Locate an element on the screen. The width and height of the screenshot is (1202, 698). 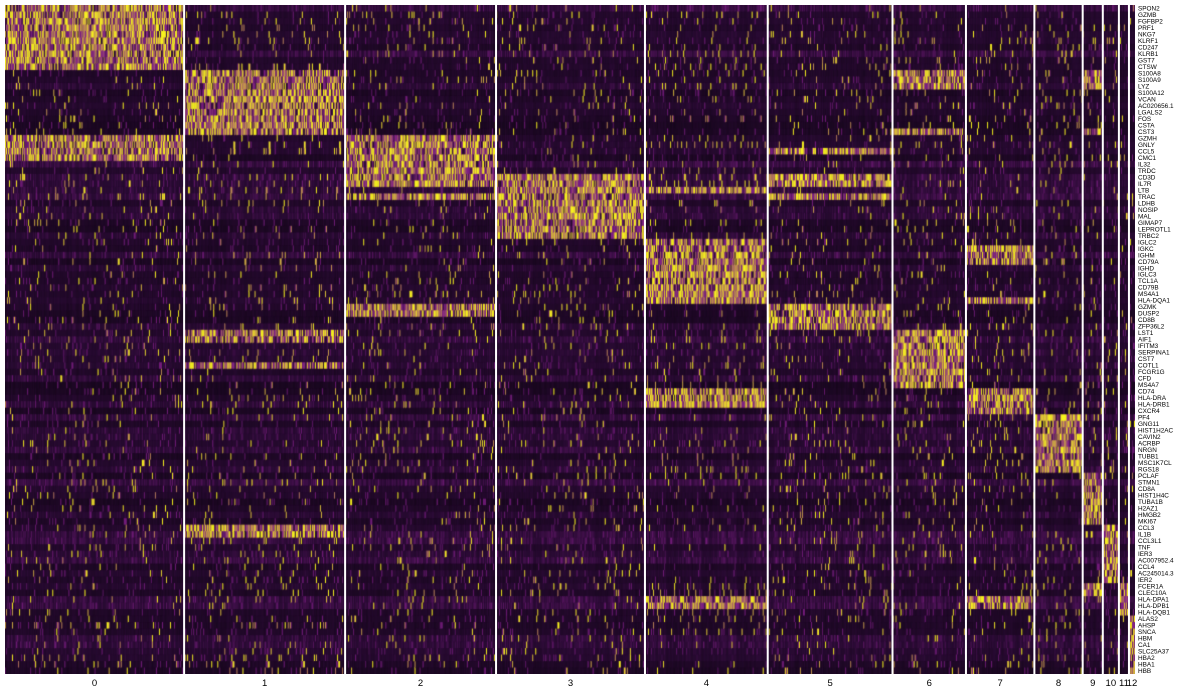
gene-label: IER2 is located at coordinates (1145, 580).